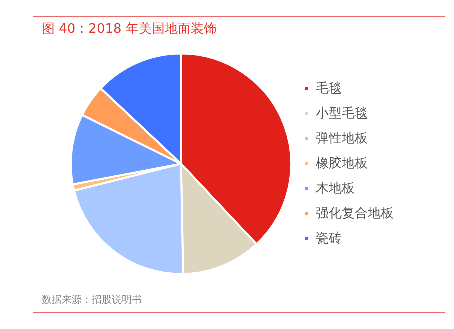 The image size is (454, 329). Describe the element at coordinates (329, 88) in the screenshot. I see `legend-label: 毛毯` at that location.